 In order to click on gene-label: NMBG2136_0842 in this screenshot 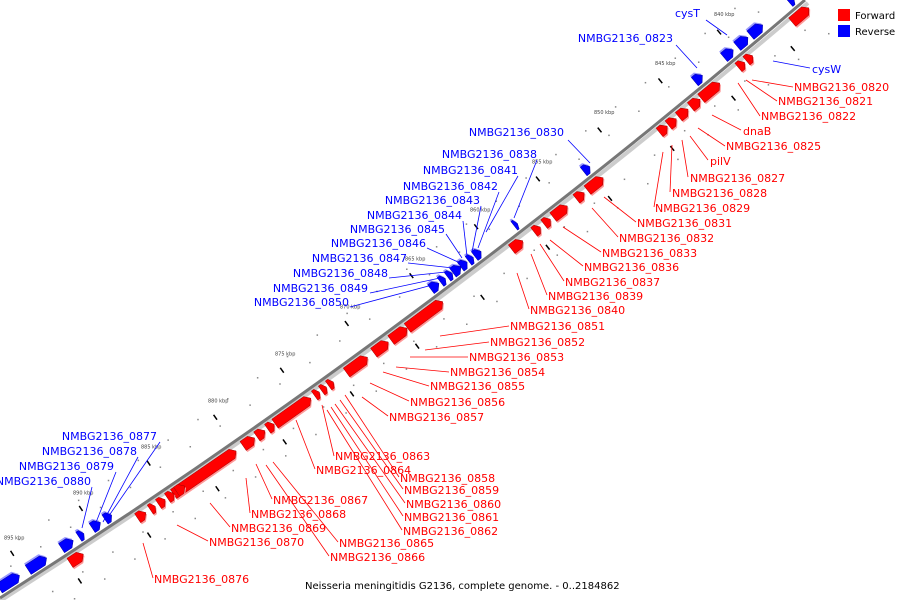, I will do `click(450, 186)`.